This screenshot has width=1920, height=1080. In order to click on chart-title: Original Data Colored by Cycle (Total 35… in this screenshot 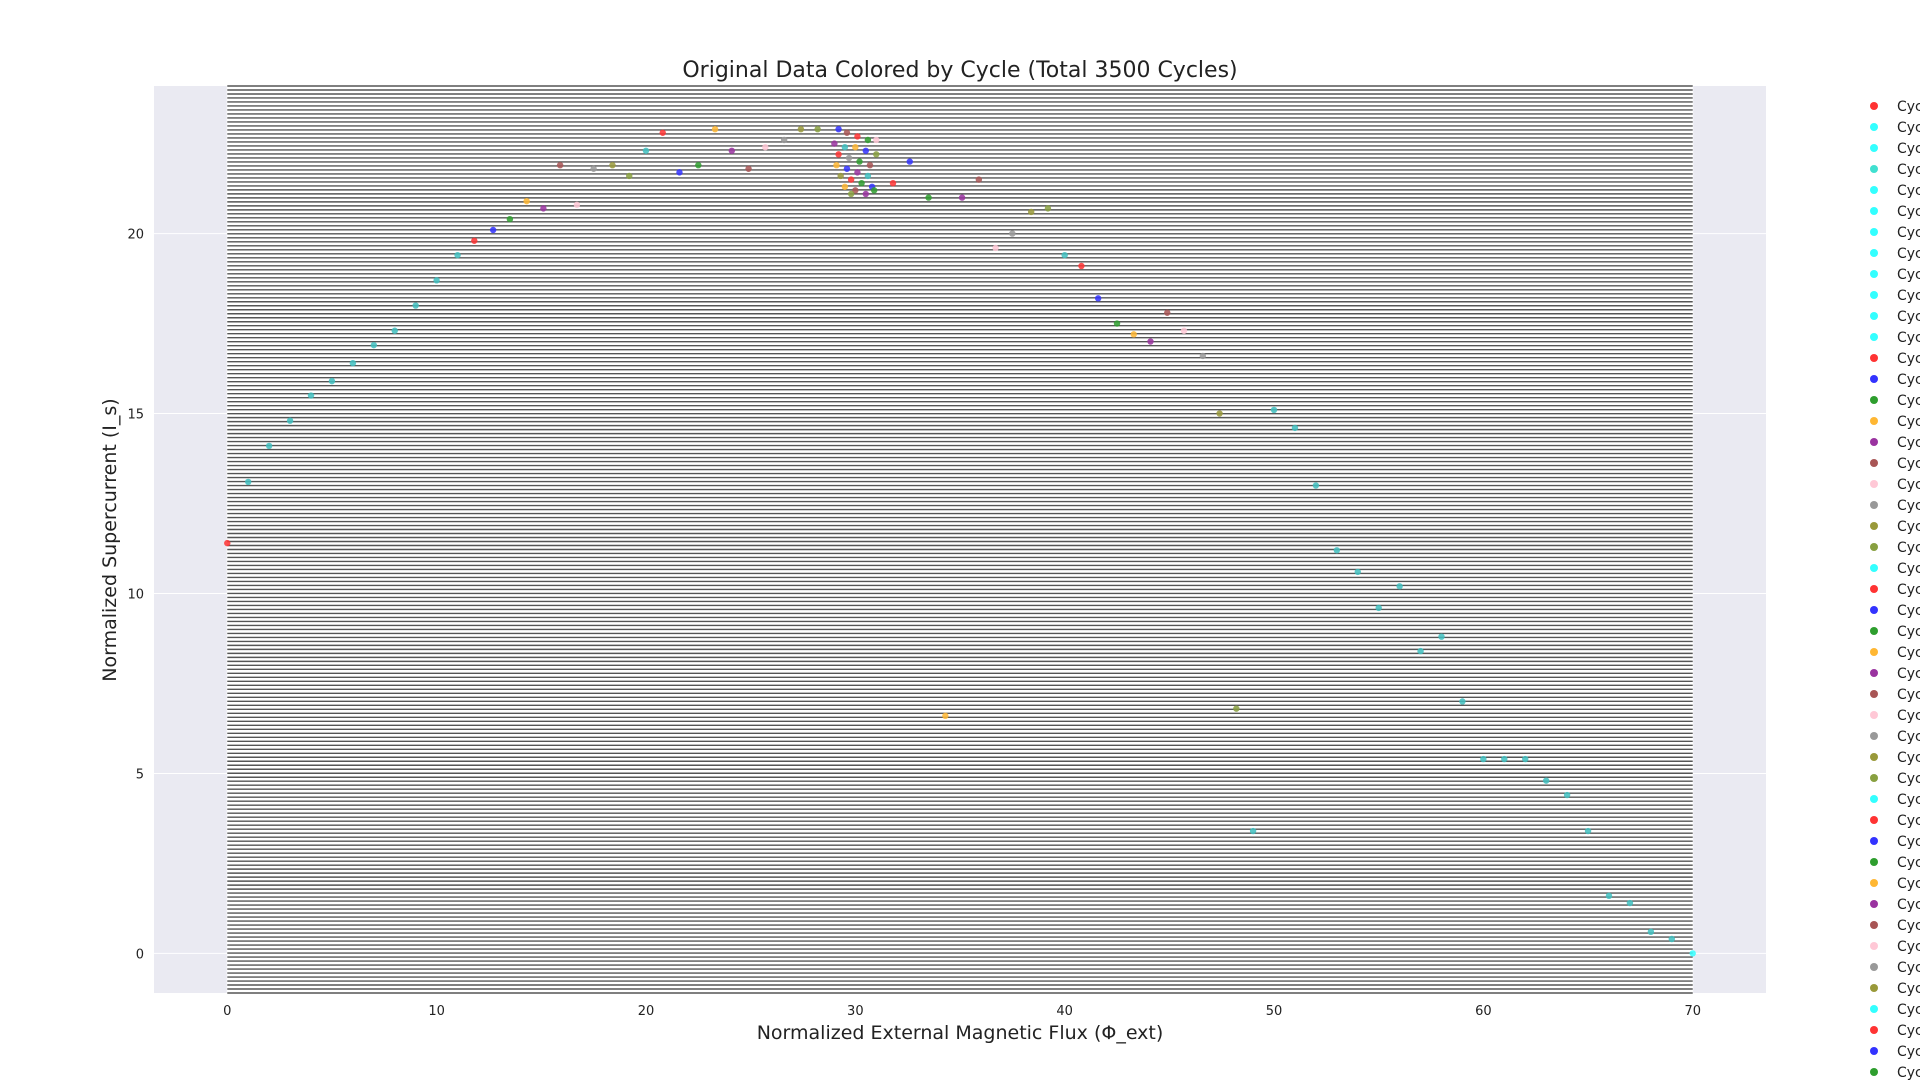, I will do `click(959, 70)`.